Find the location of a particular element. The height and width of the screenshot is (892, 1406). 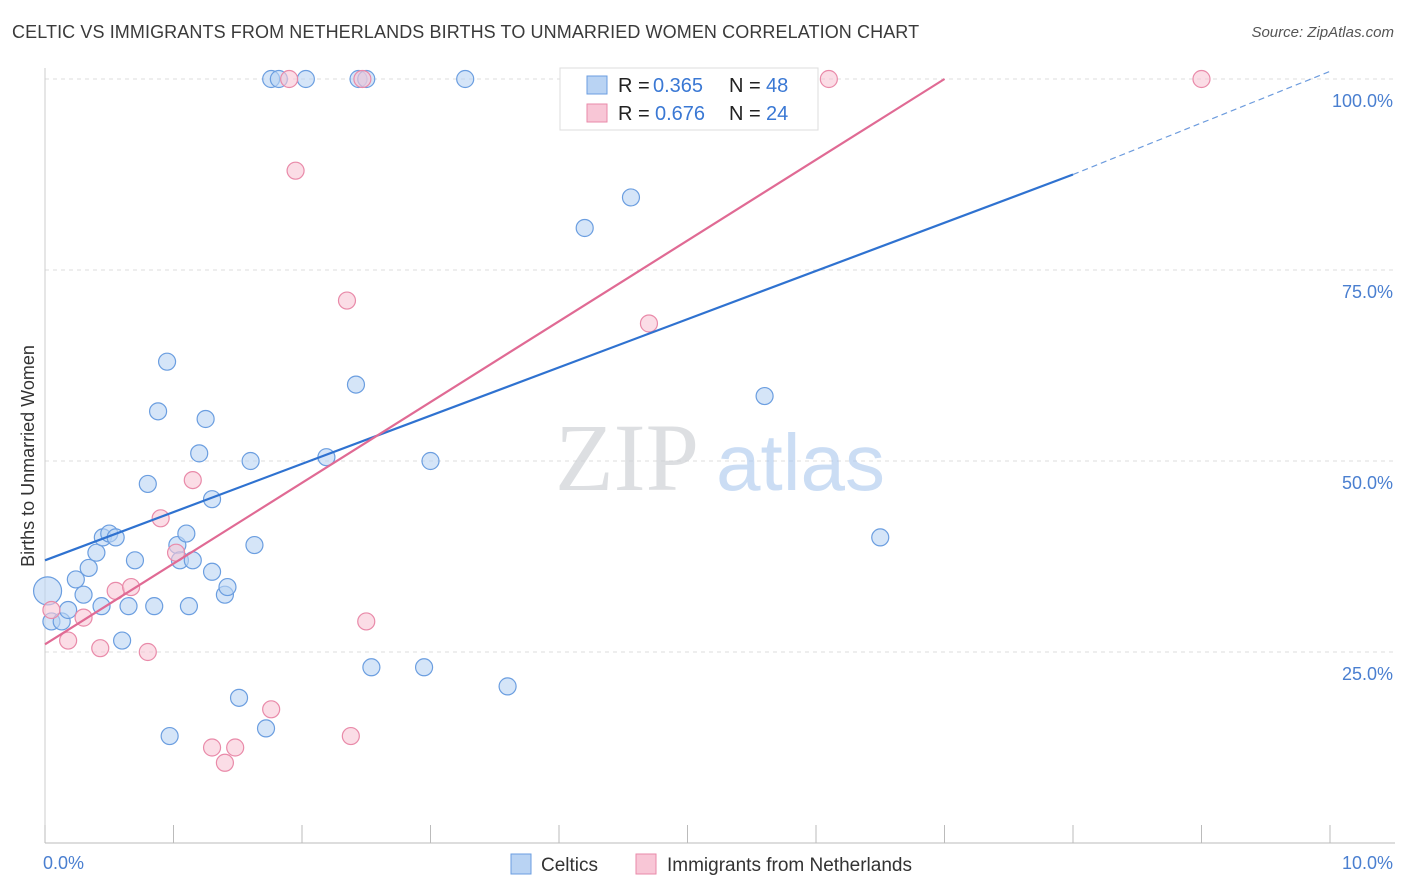

series-legend: Celtics Immigrants from Netherlands is located at coordinates (711, 864).